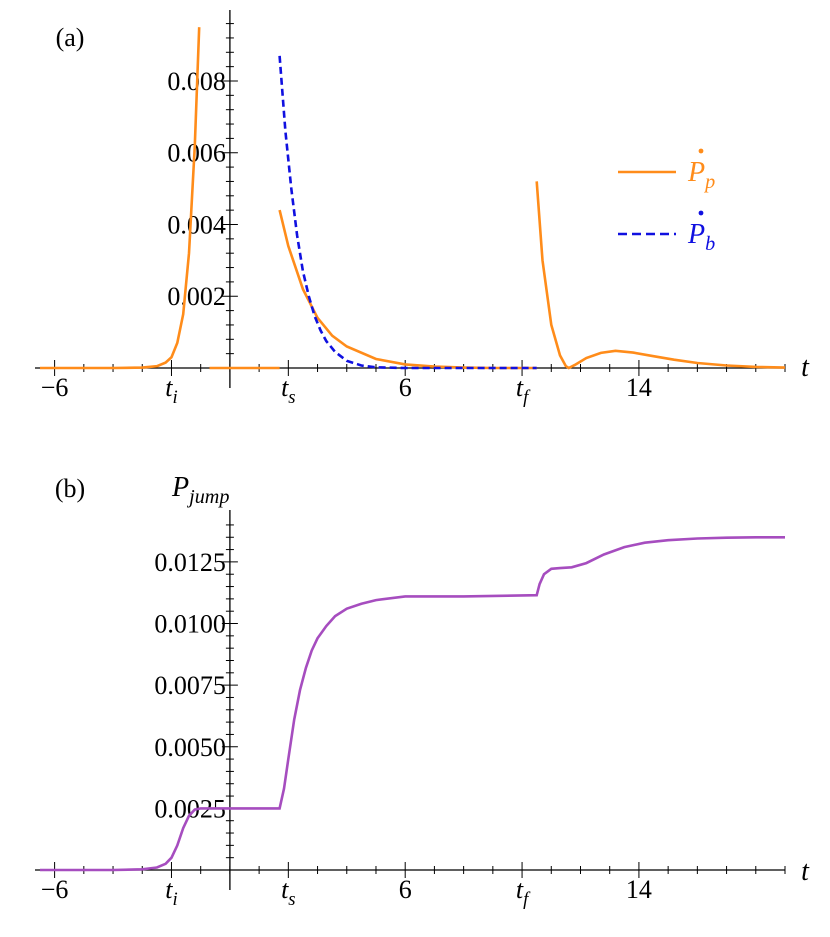 The image size is (830, 937). What do you see at coordinates (190, 562) in the screenshot?
I see `y-tick-label: 0.0125` at bounding box center [190, 562].